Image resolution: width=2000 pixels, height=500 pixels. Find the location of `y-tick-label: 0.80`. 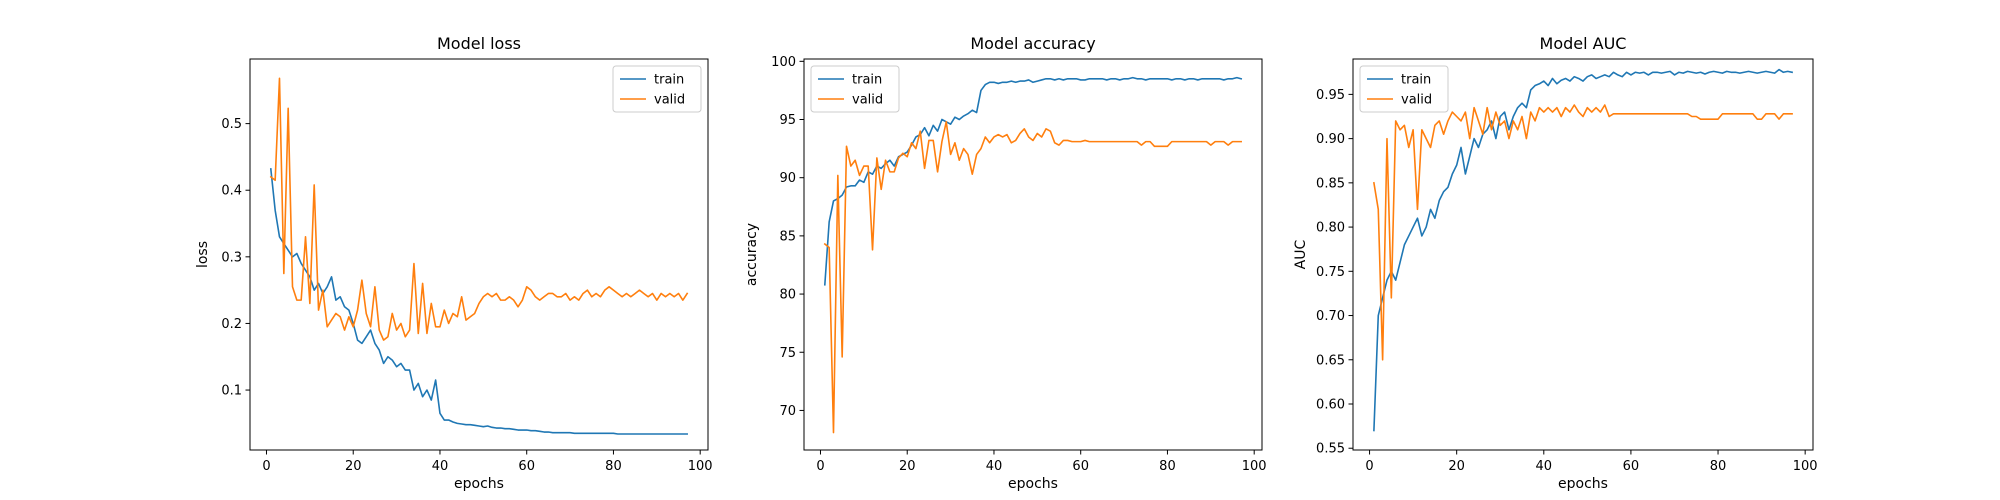

y-tick-label: 0.80 is located at coordinates (1330, 228).